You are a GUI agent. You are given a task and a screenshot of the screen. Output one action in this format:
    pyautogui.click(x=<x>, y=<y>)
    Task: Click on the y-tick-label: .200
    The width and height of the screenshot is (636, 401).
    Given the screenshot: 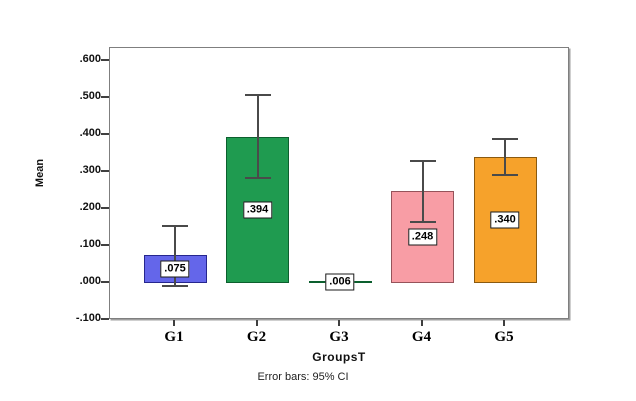 What is the action you would take?
    pyautogui.click(x=90, y=206)
    